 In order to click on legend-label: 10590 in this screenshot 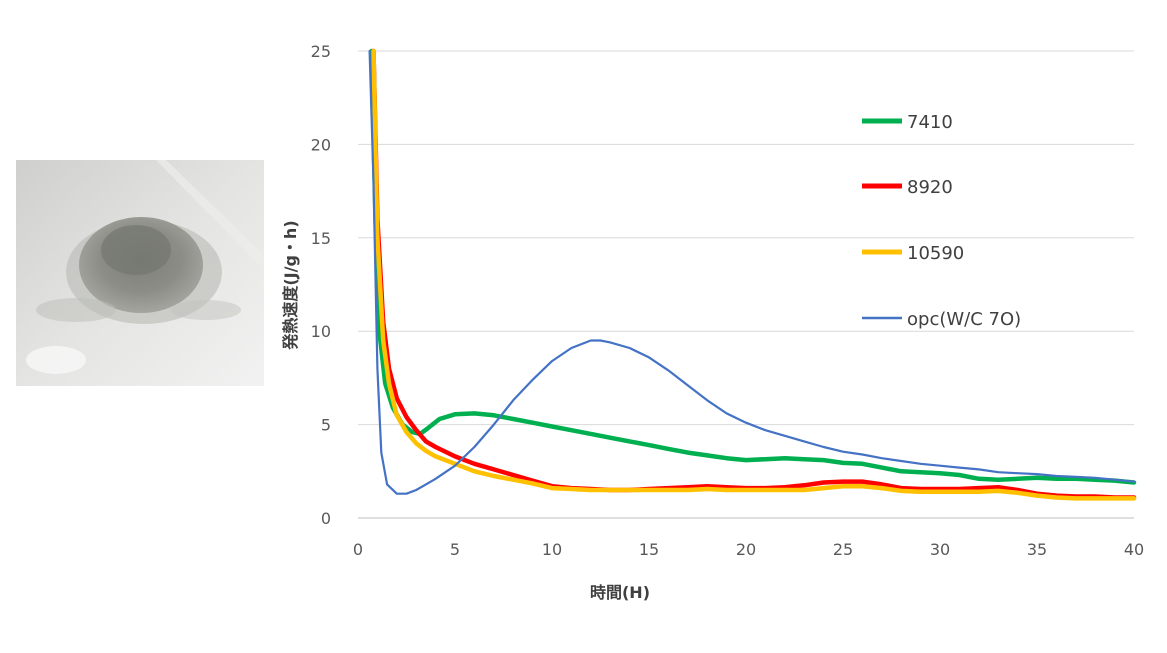, I will do `click(935, 253)`.